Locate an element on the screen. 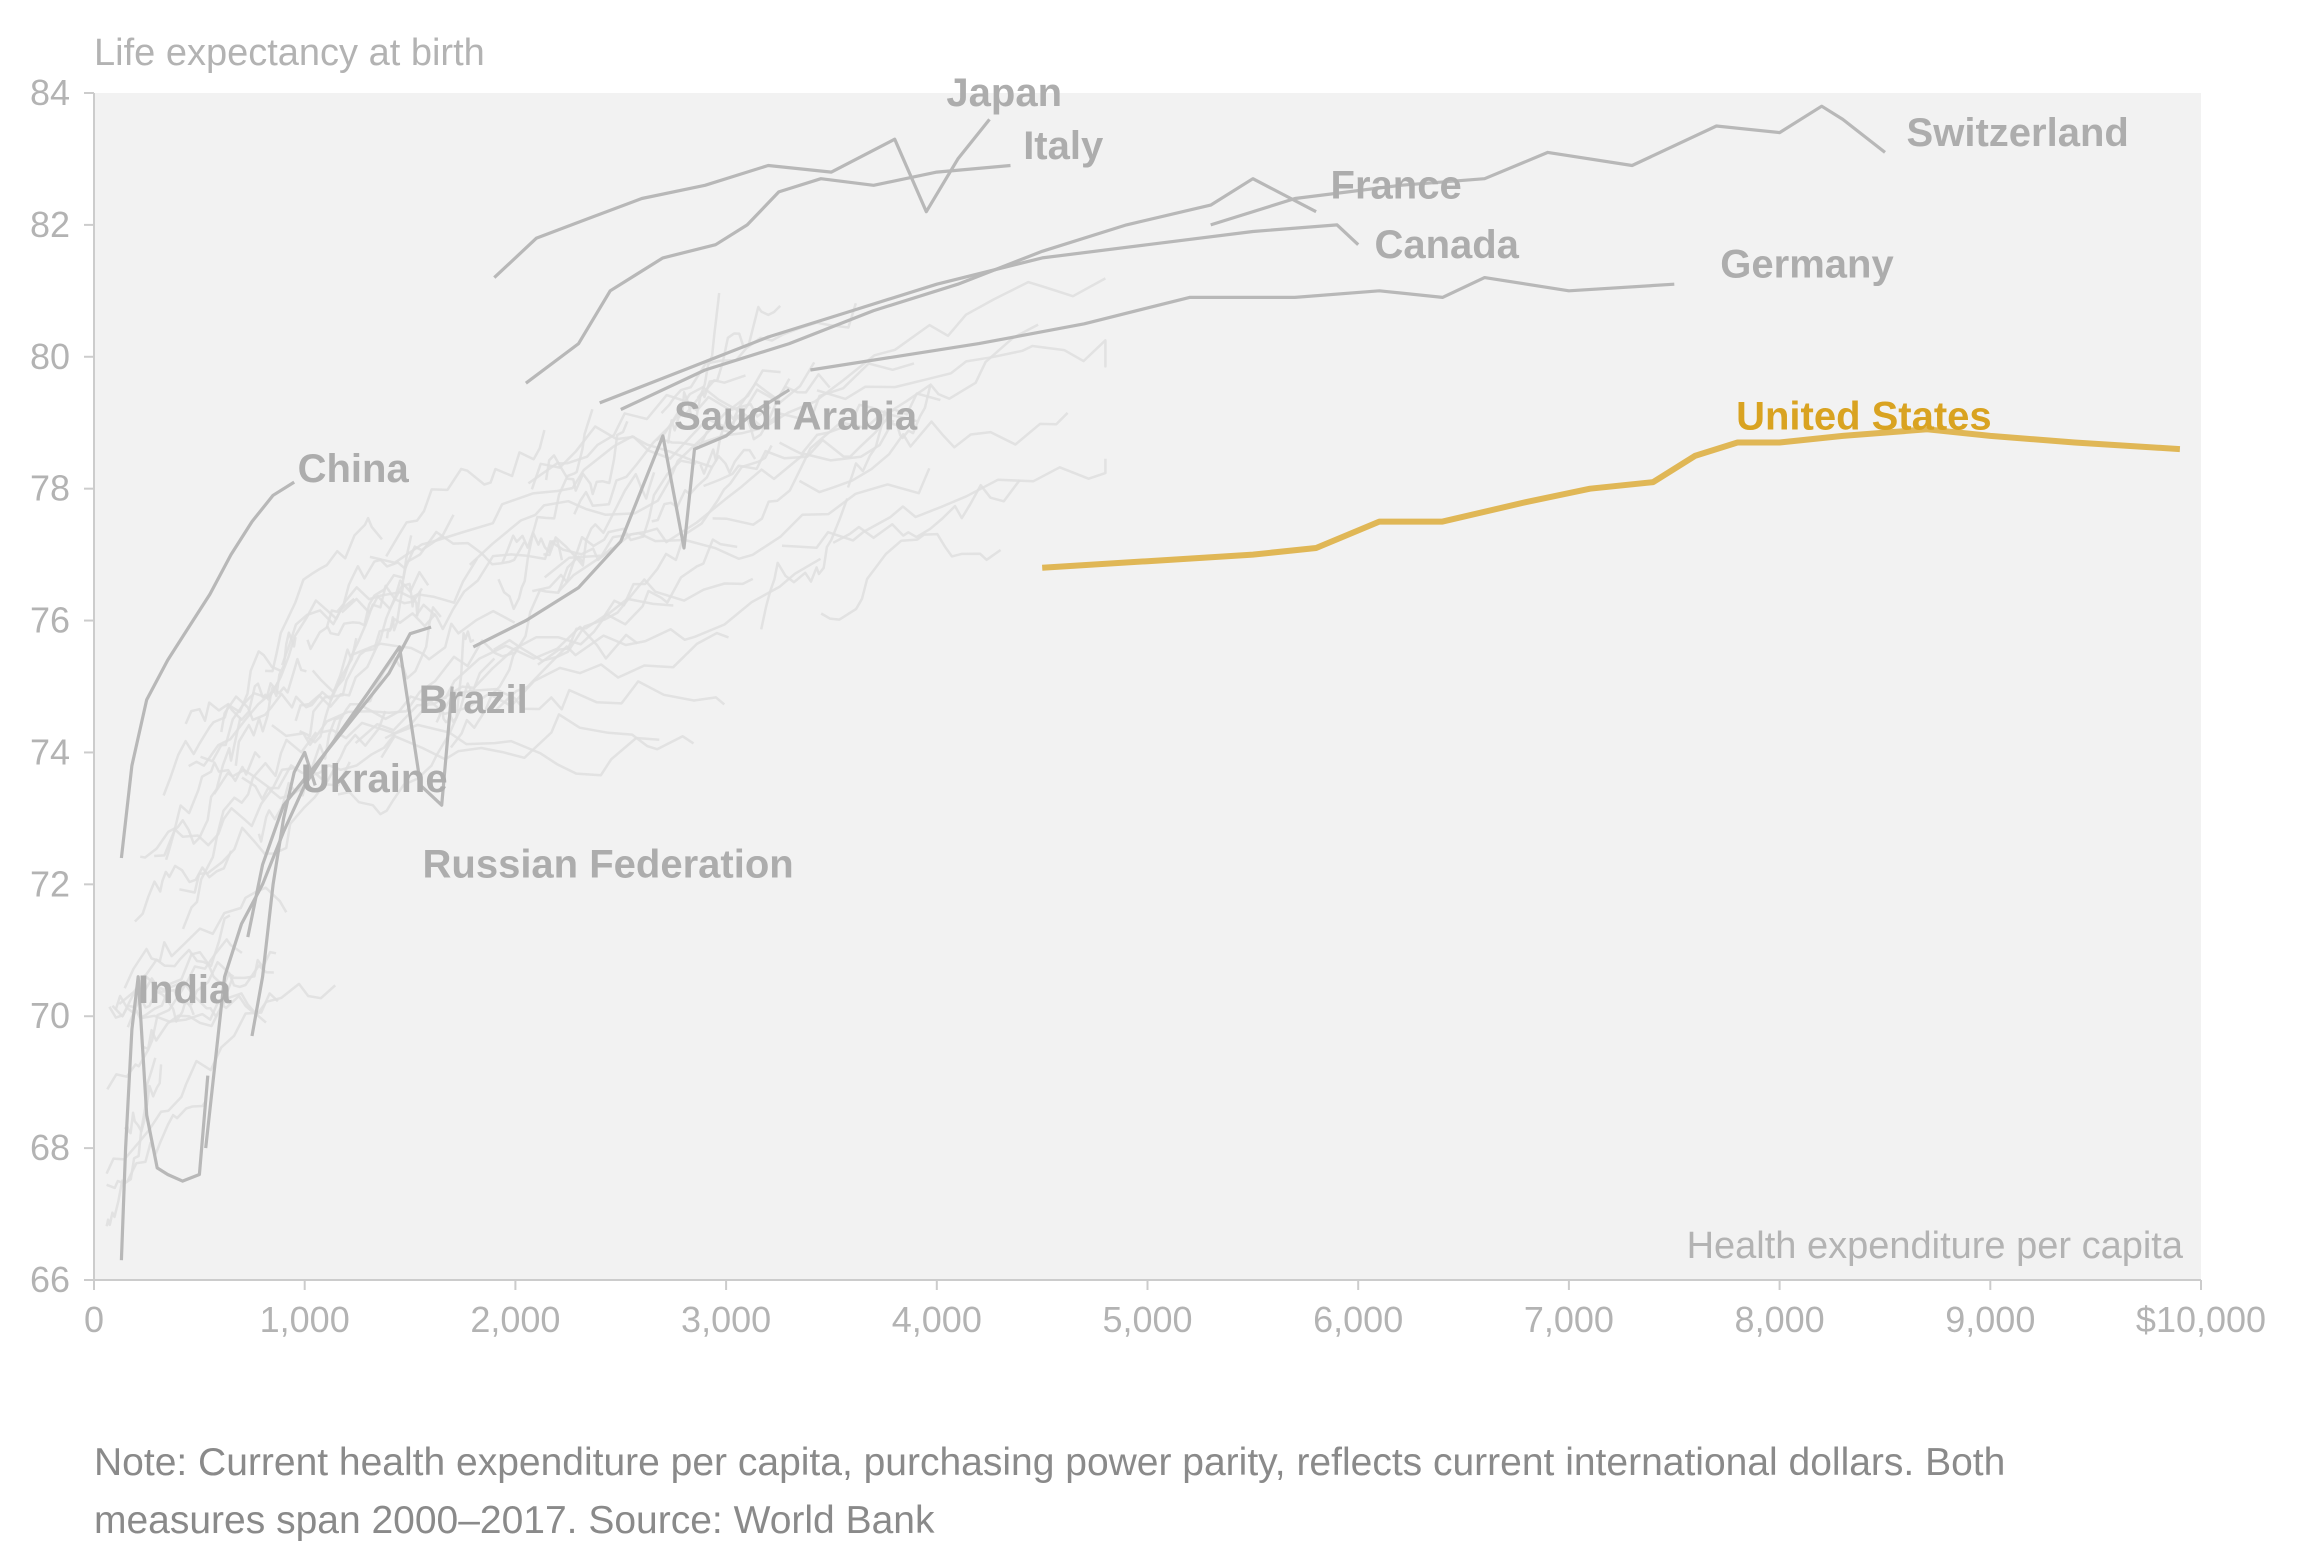 This screenshot has width=2304, height=1550. country-label-canada: Canada is located at coordinates (1446, 245).